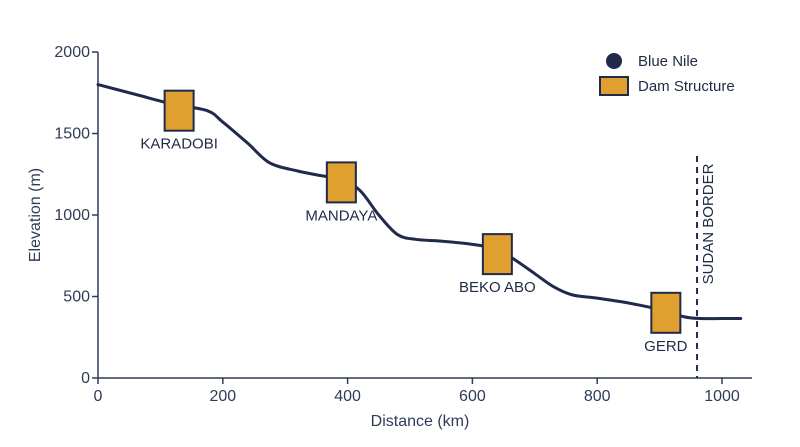 The height and width of the screenshot is (447, 800). What do you see at coordinates (347, 396) in the screenshot?
I see `x-tick-label: 400` at bounding box center [347, 396].